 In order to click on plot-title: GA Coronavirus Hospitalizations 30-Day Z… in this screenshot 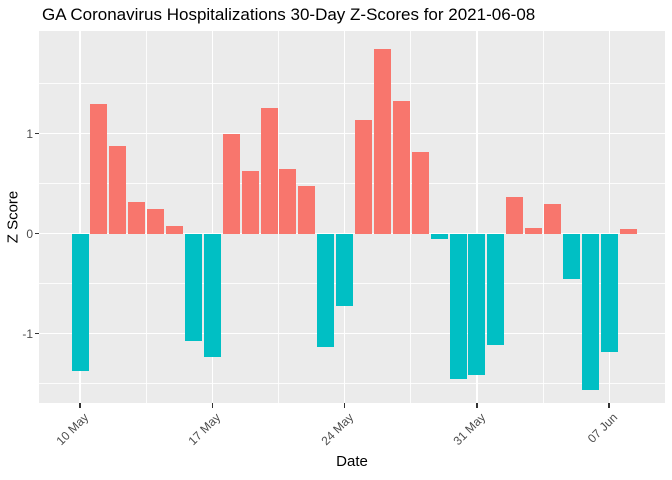, I will do `click(289, 14)`.